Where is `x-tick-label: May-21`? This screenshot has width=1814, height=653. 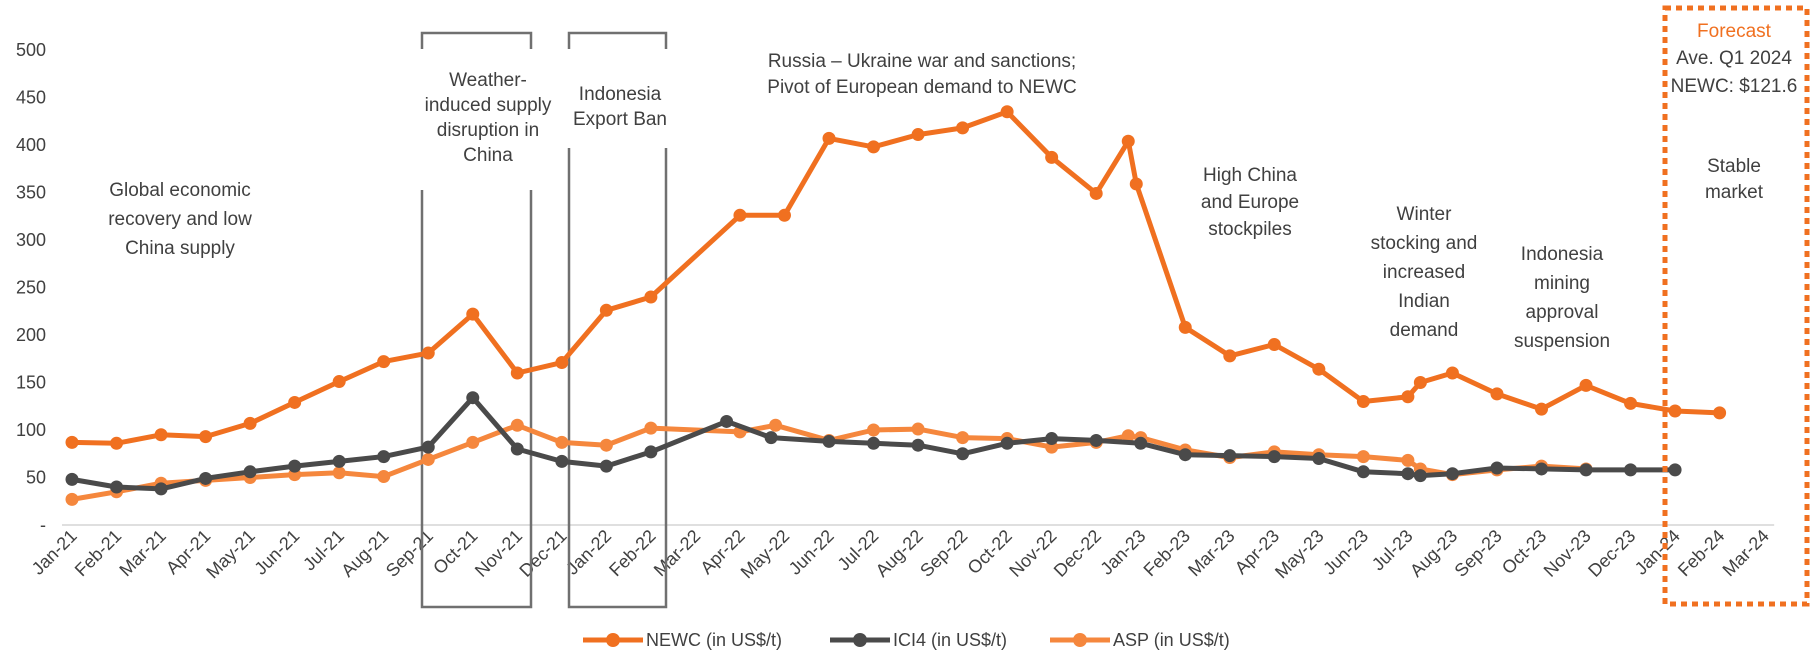 x-tick-label: May-21 is located at coordinates (230, 554).